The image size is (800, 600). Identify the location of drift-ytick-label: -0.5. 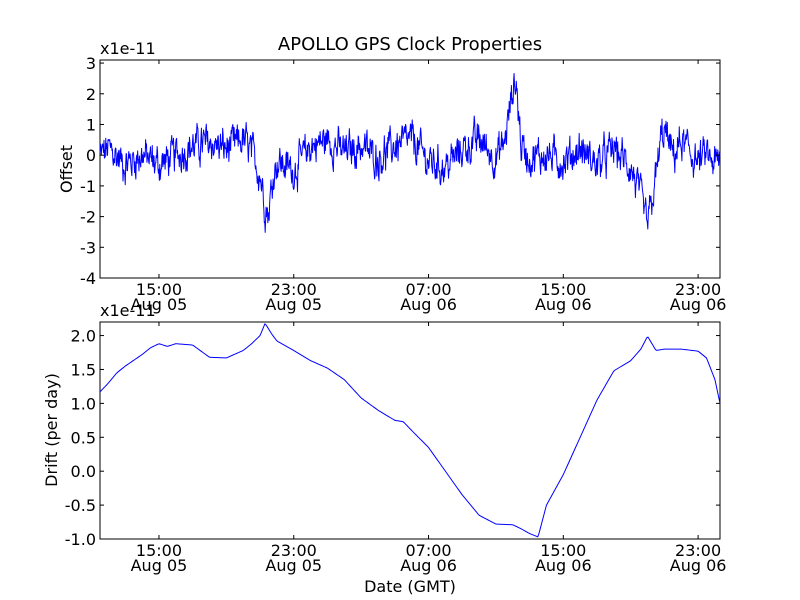
(80, 505).